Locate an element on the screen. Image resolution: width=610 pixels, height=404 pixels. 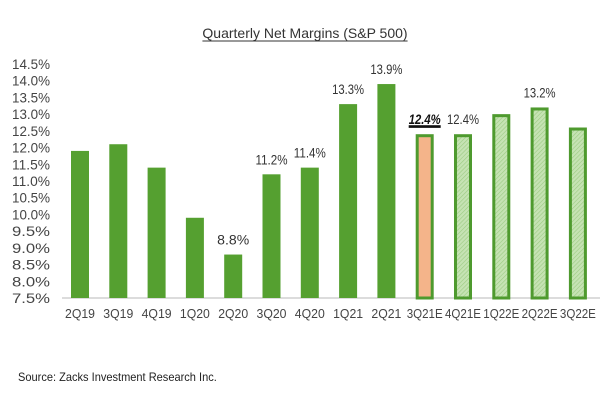
y-tick-label: 9.0% is located at coordinates (31, 248).